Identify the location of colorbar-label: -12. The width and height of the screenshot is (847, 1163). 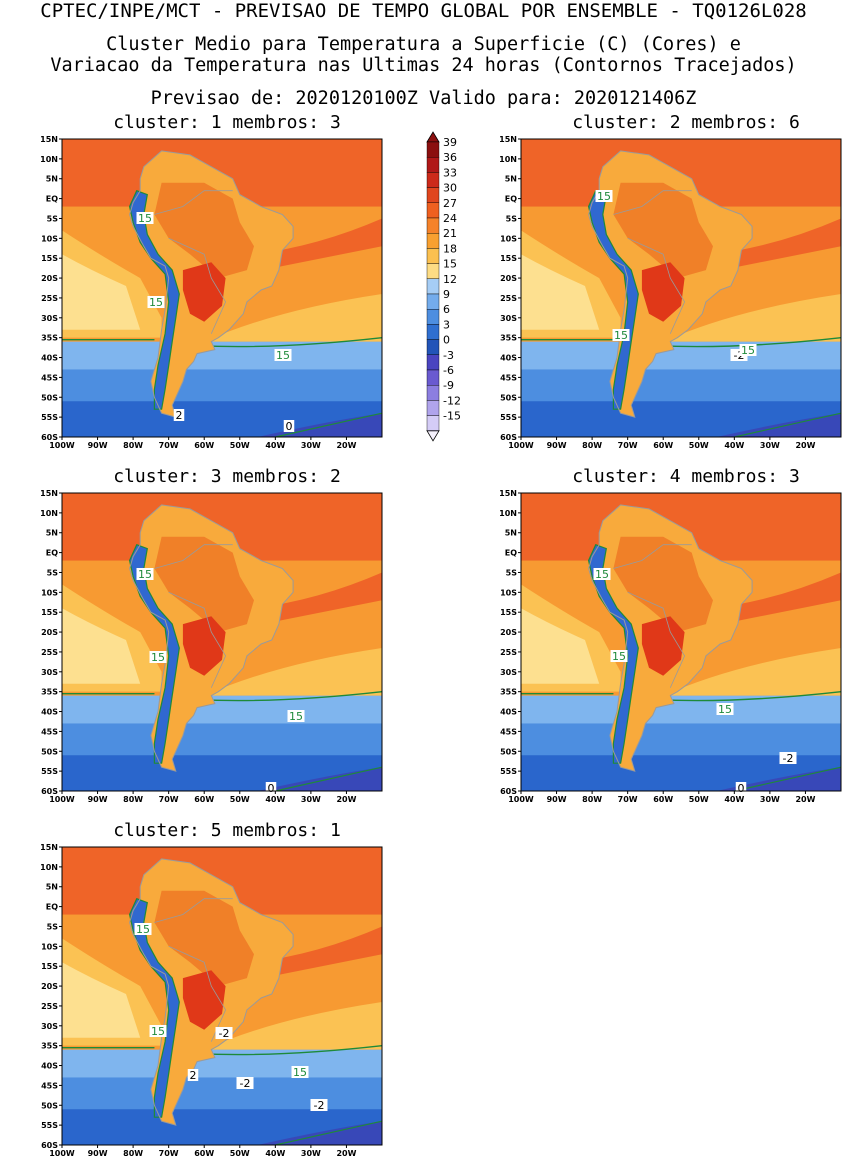
(452, 400).